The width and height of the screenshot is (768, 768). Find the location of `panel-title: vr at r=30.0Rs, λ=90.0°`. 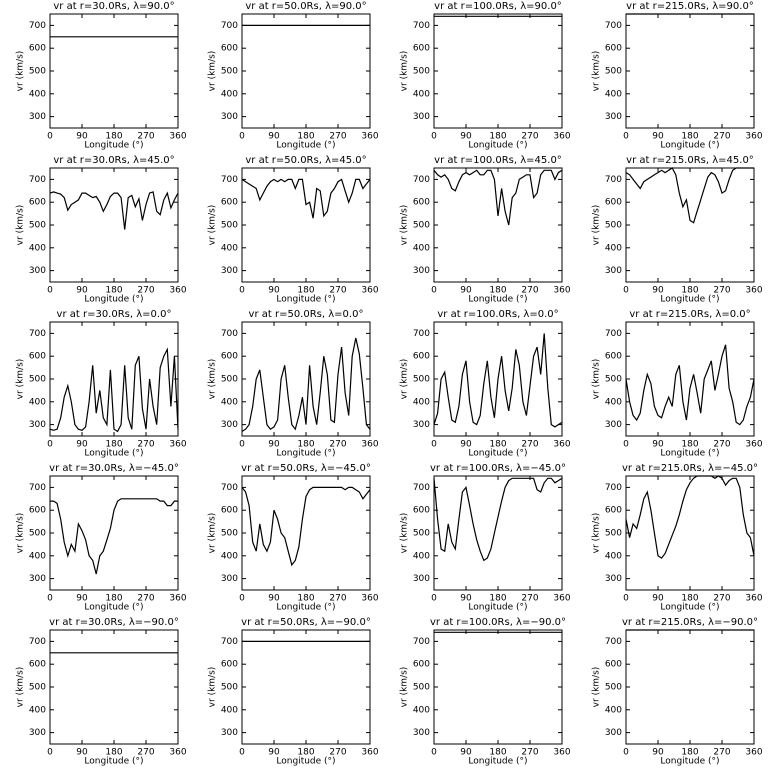

panel-title: vr at r=30.0Rs, λ=90.0° is located at coordinates (113, 6).